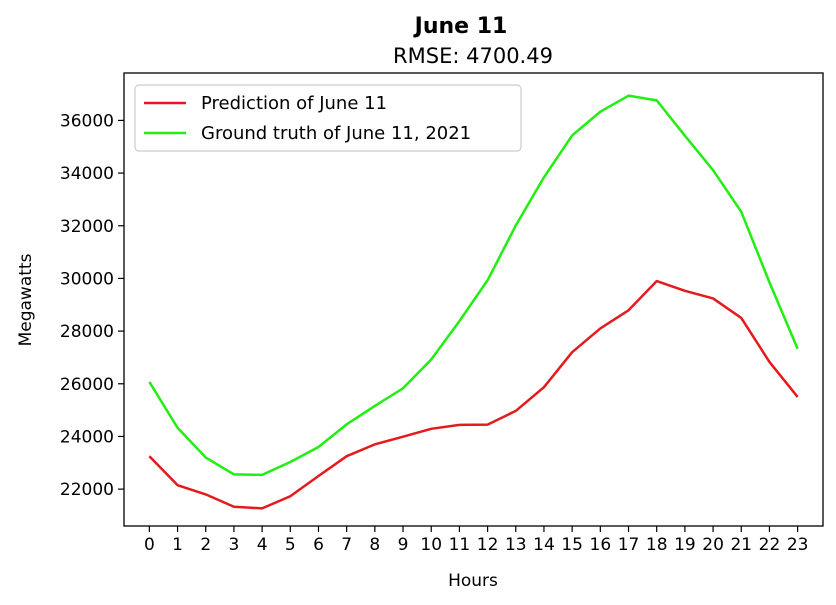 The height and width of the screenshot is (605, 836). I want to click on y-tick-label: 22000, so click(87, 490).